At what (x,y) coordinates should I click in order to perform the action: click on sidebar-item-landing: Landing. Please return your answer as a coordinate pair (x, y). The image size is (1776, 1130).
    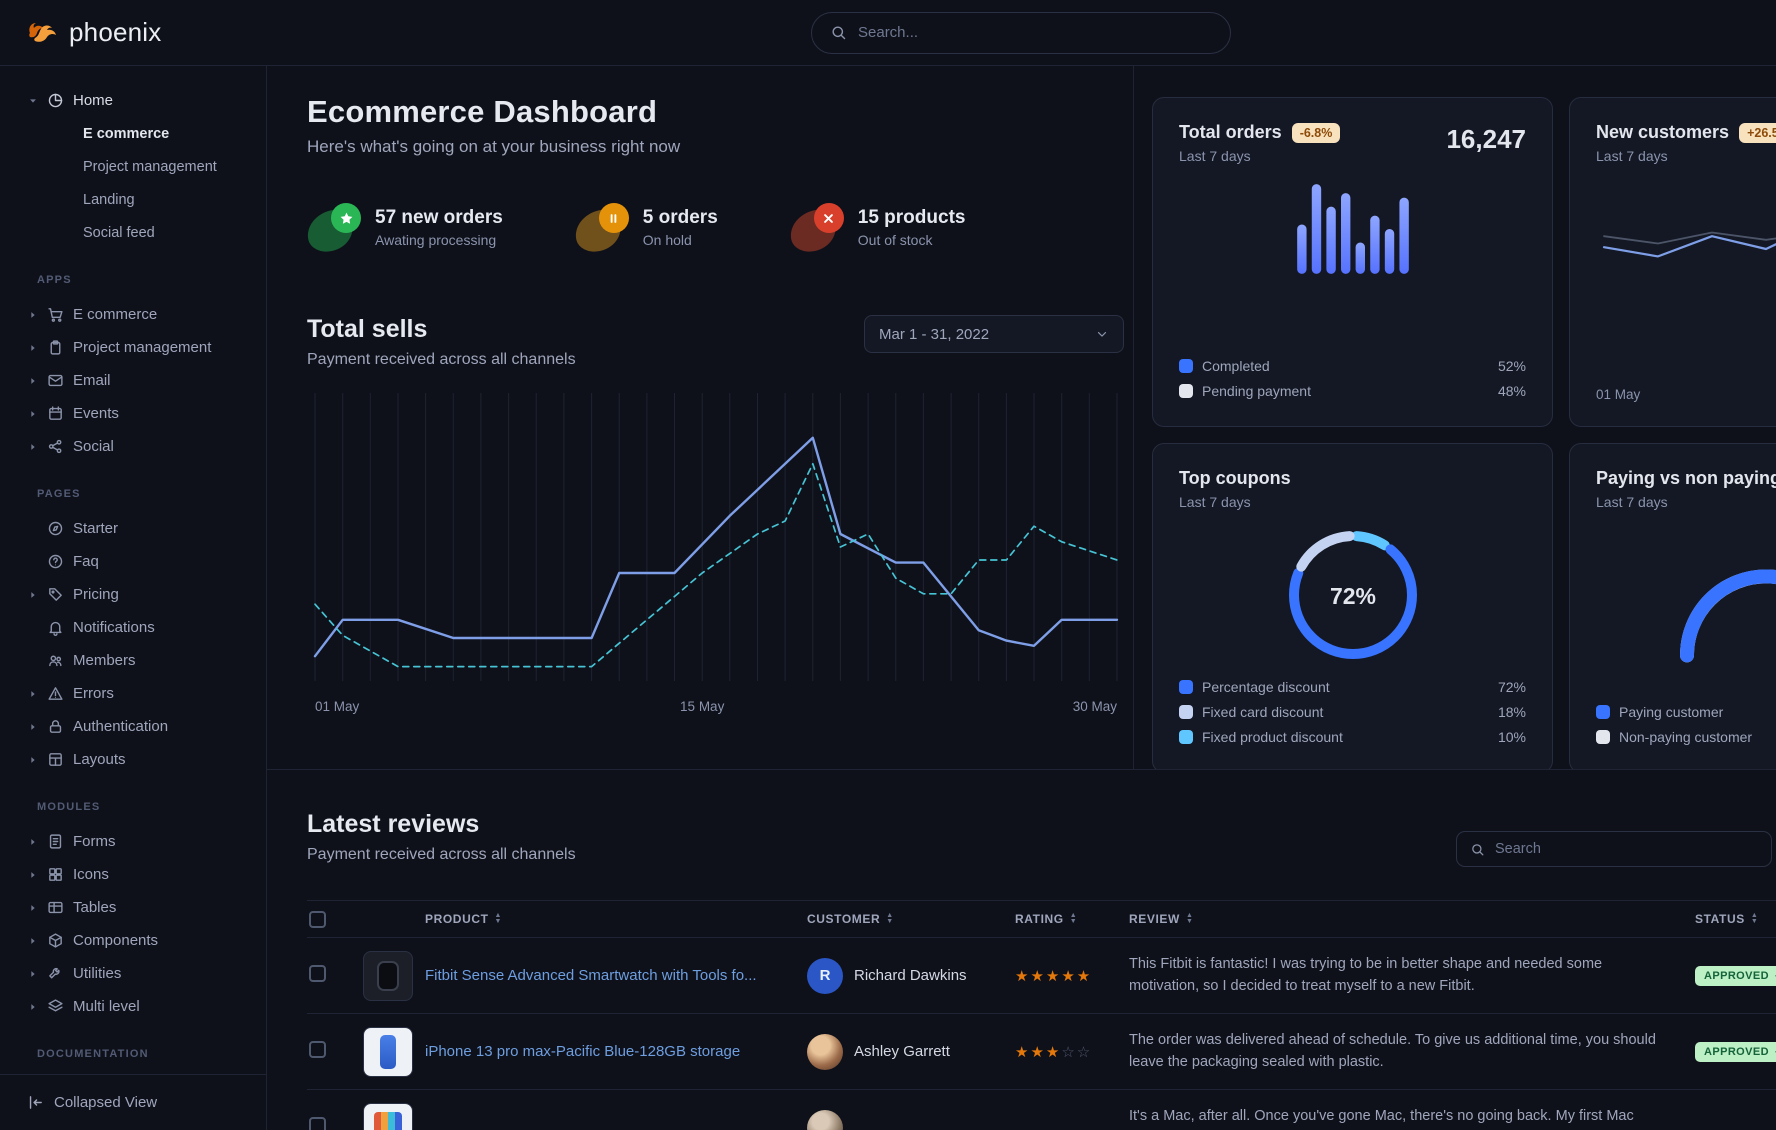
    Looking at the image, I should click on (109, 199).